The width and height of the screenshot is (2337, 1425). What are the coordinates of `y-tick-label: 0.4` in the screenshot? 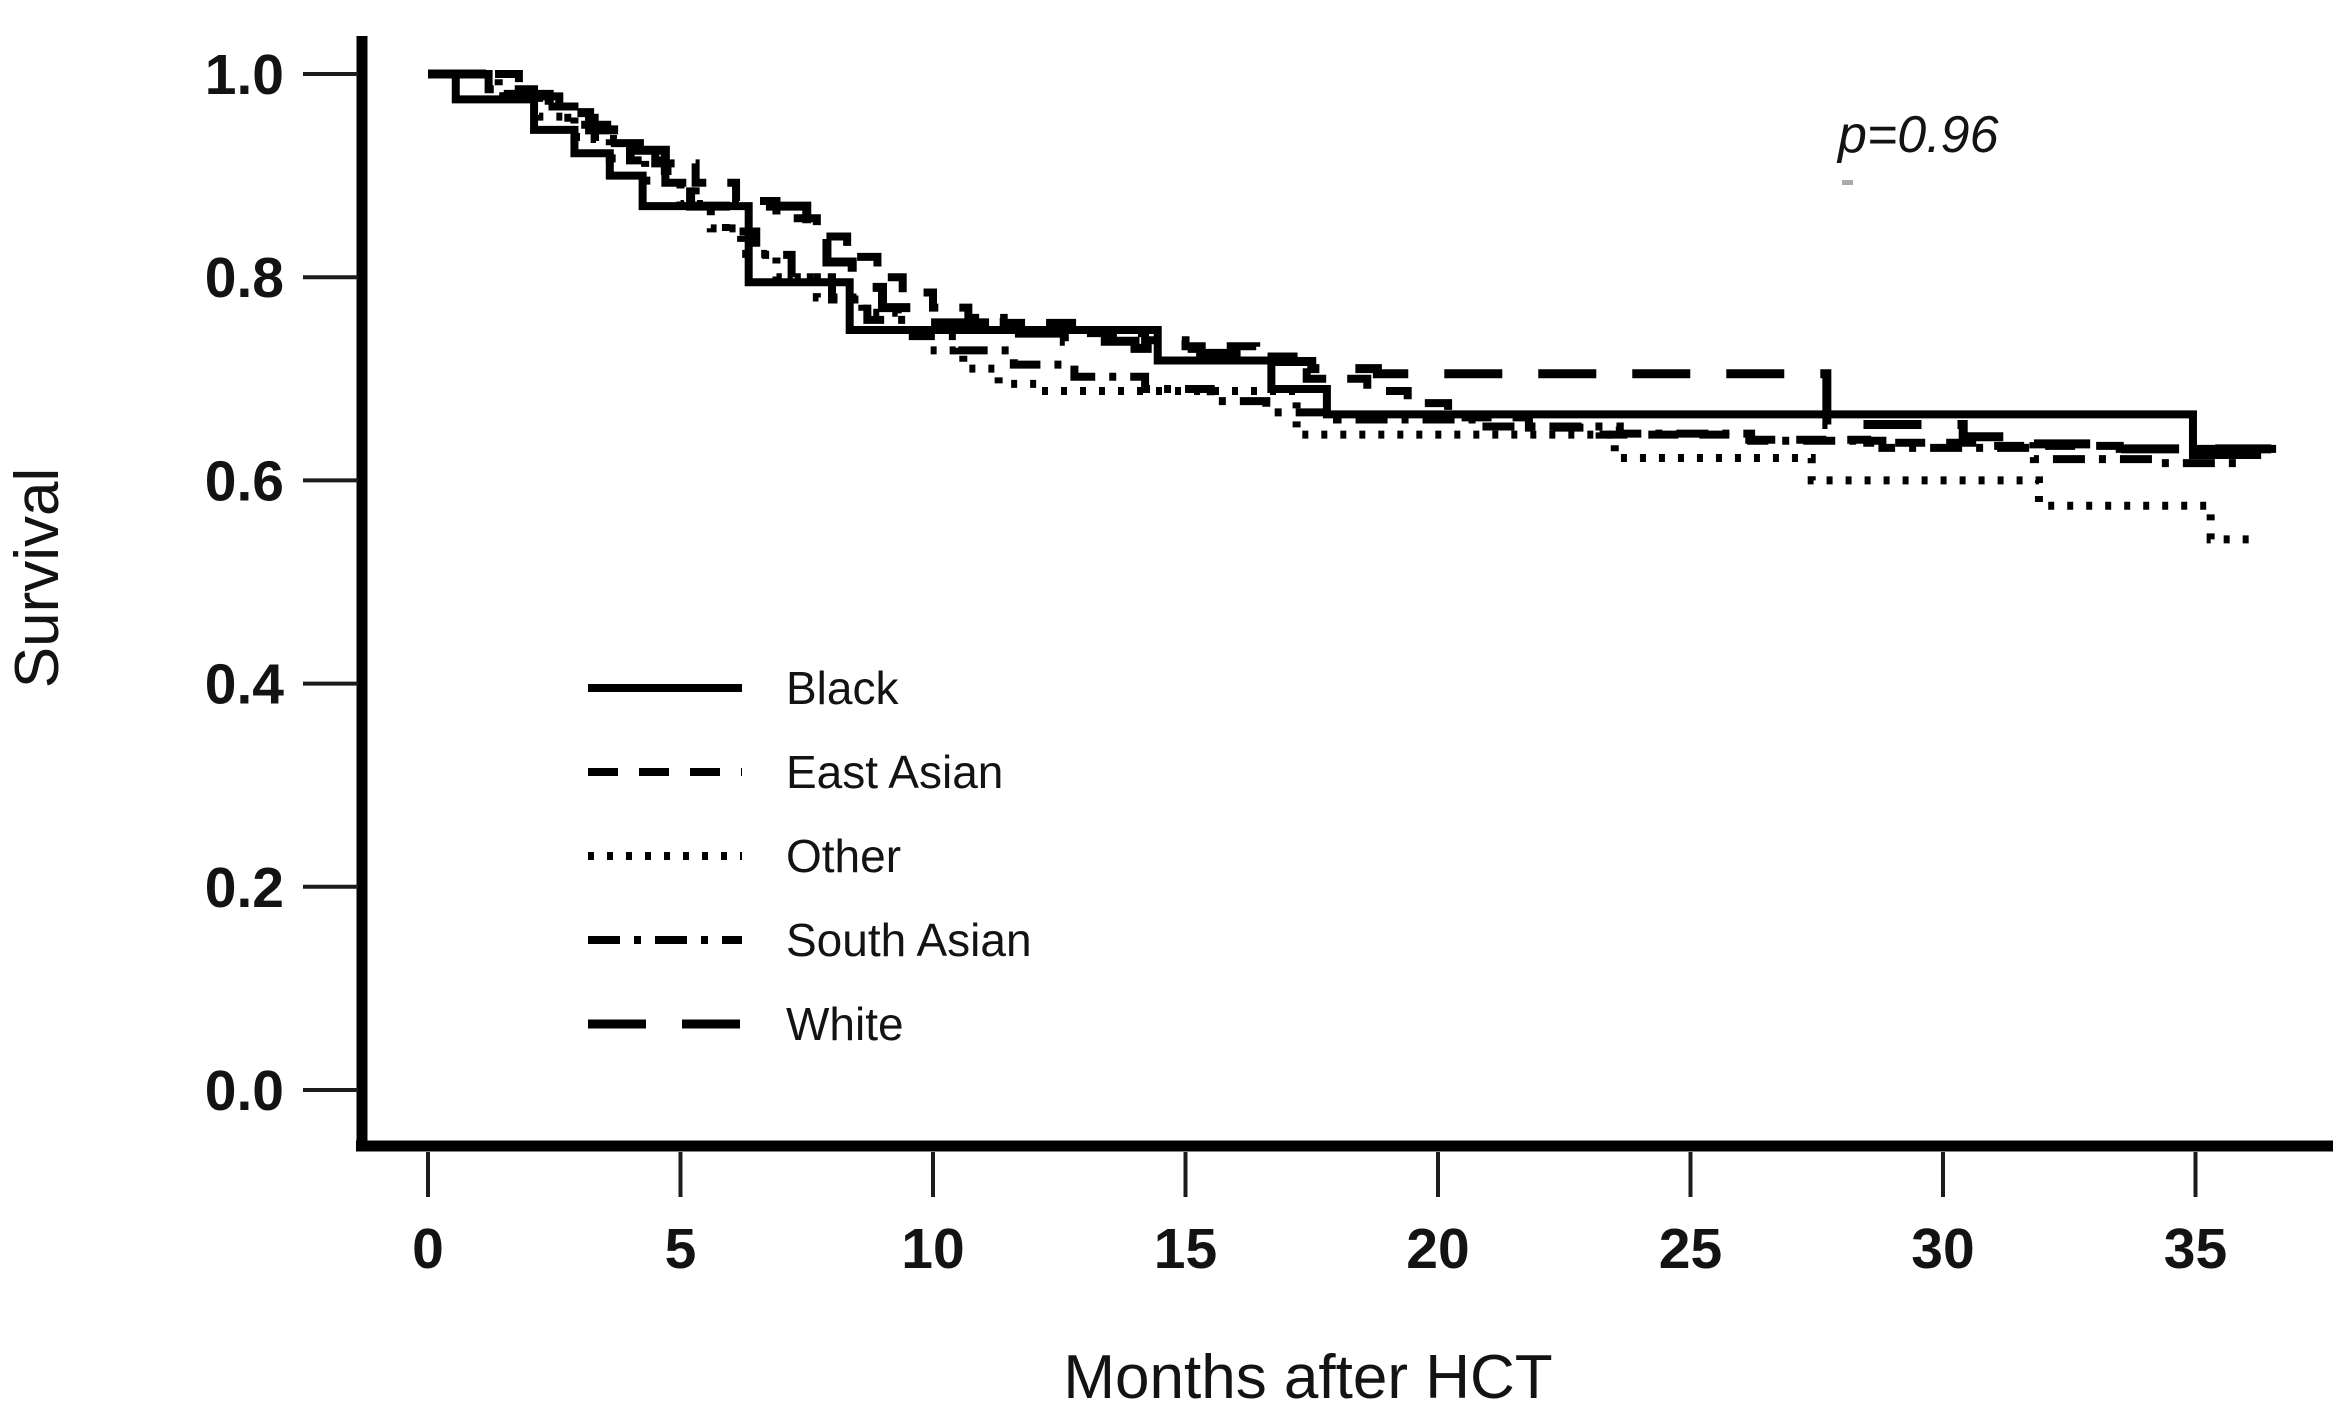 It's located at (245, 685).